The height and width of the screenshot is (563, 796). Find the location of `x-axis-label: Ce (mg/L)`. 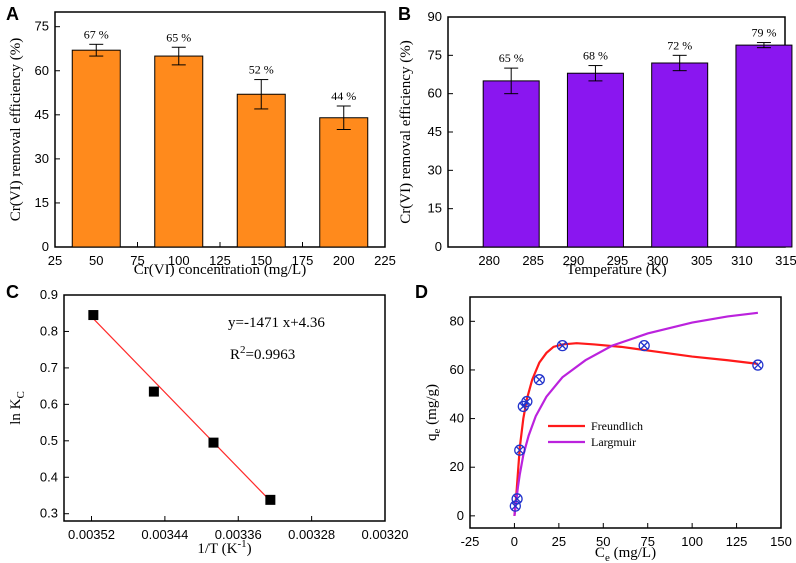

x-axis-label: Ce (mg/L) is located at coordinates (625, 554).